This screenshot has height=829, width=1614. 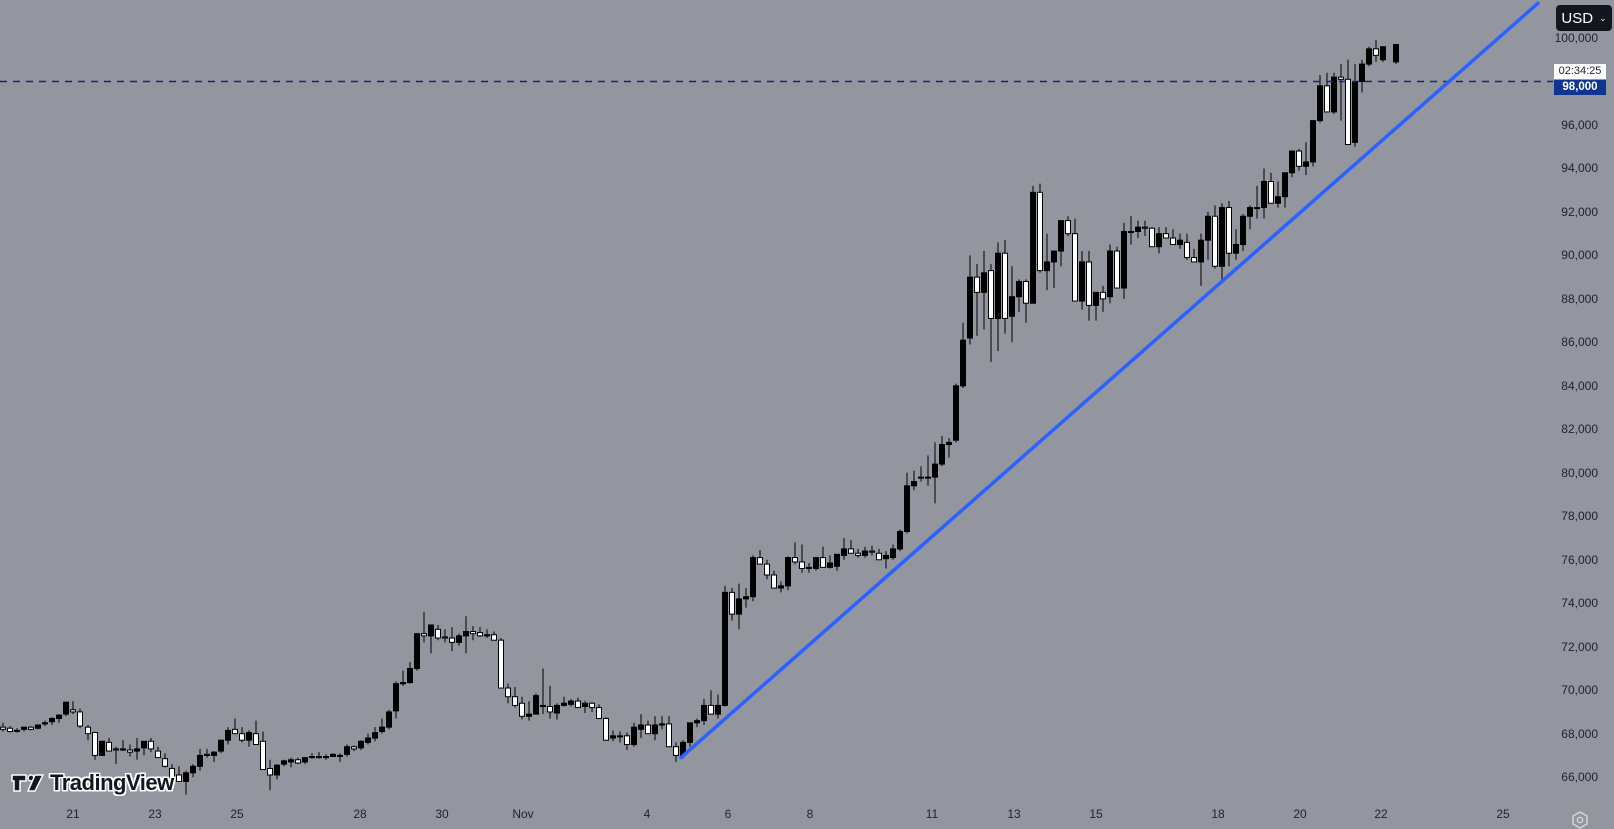 I want to click on tradingview-logo: TradingView, so click(x=92, y=783).